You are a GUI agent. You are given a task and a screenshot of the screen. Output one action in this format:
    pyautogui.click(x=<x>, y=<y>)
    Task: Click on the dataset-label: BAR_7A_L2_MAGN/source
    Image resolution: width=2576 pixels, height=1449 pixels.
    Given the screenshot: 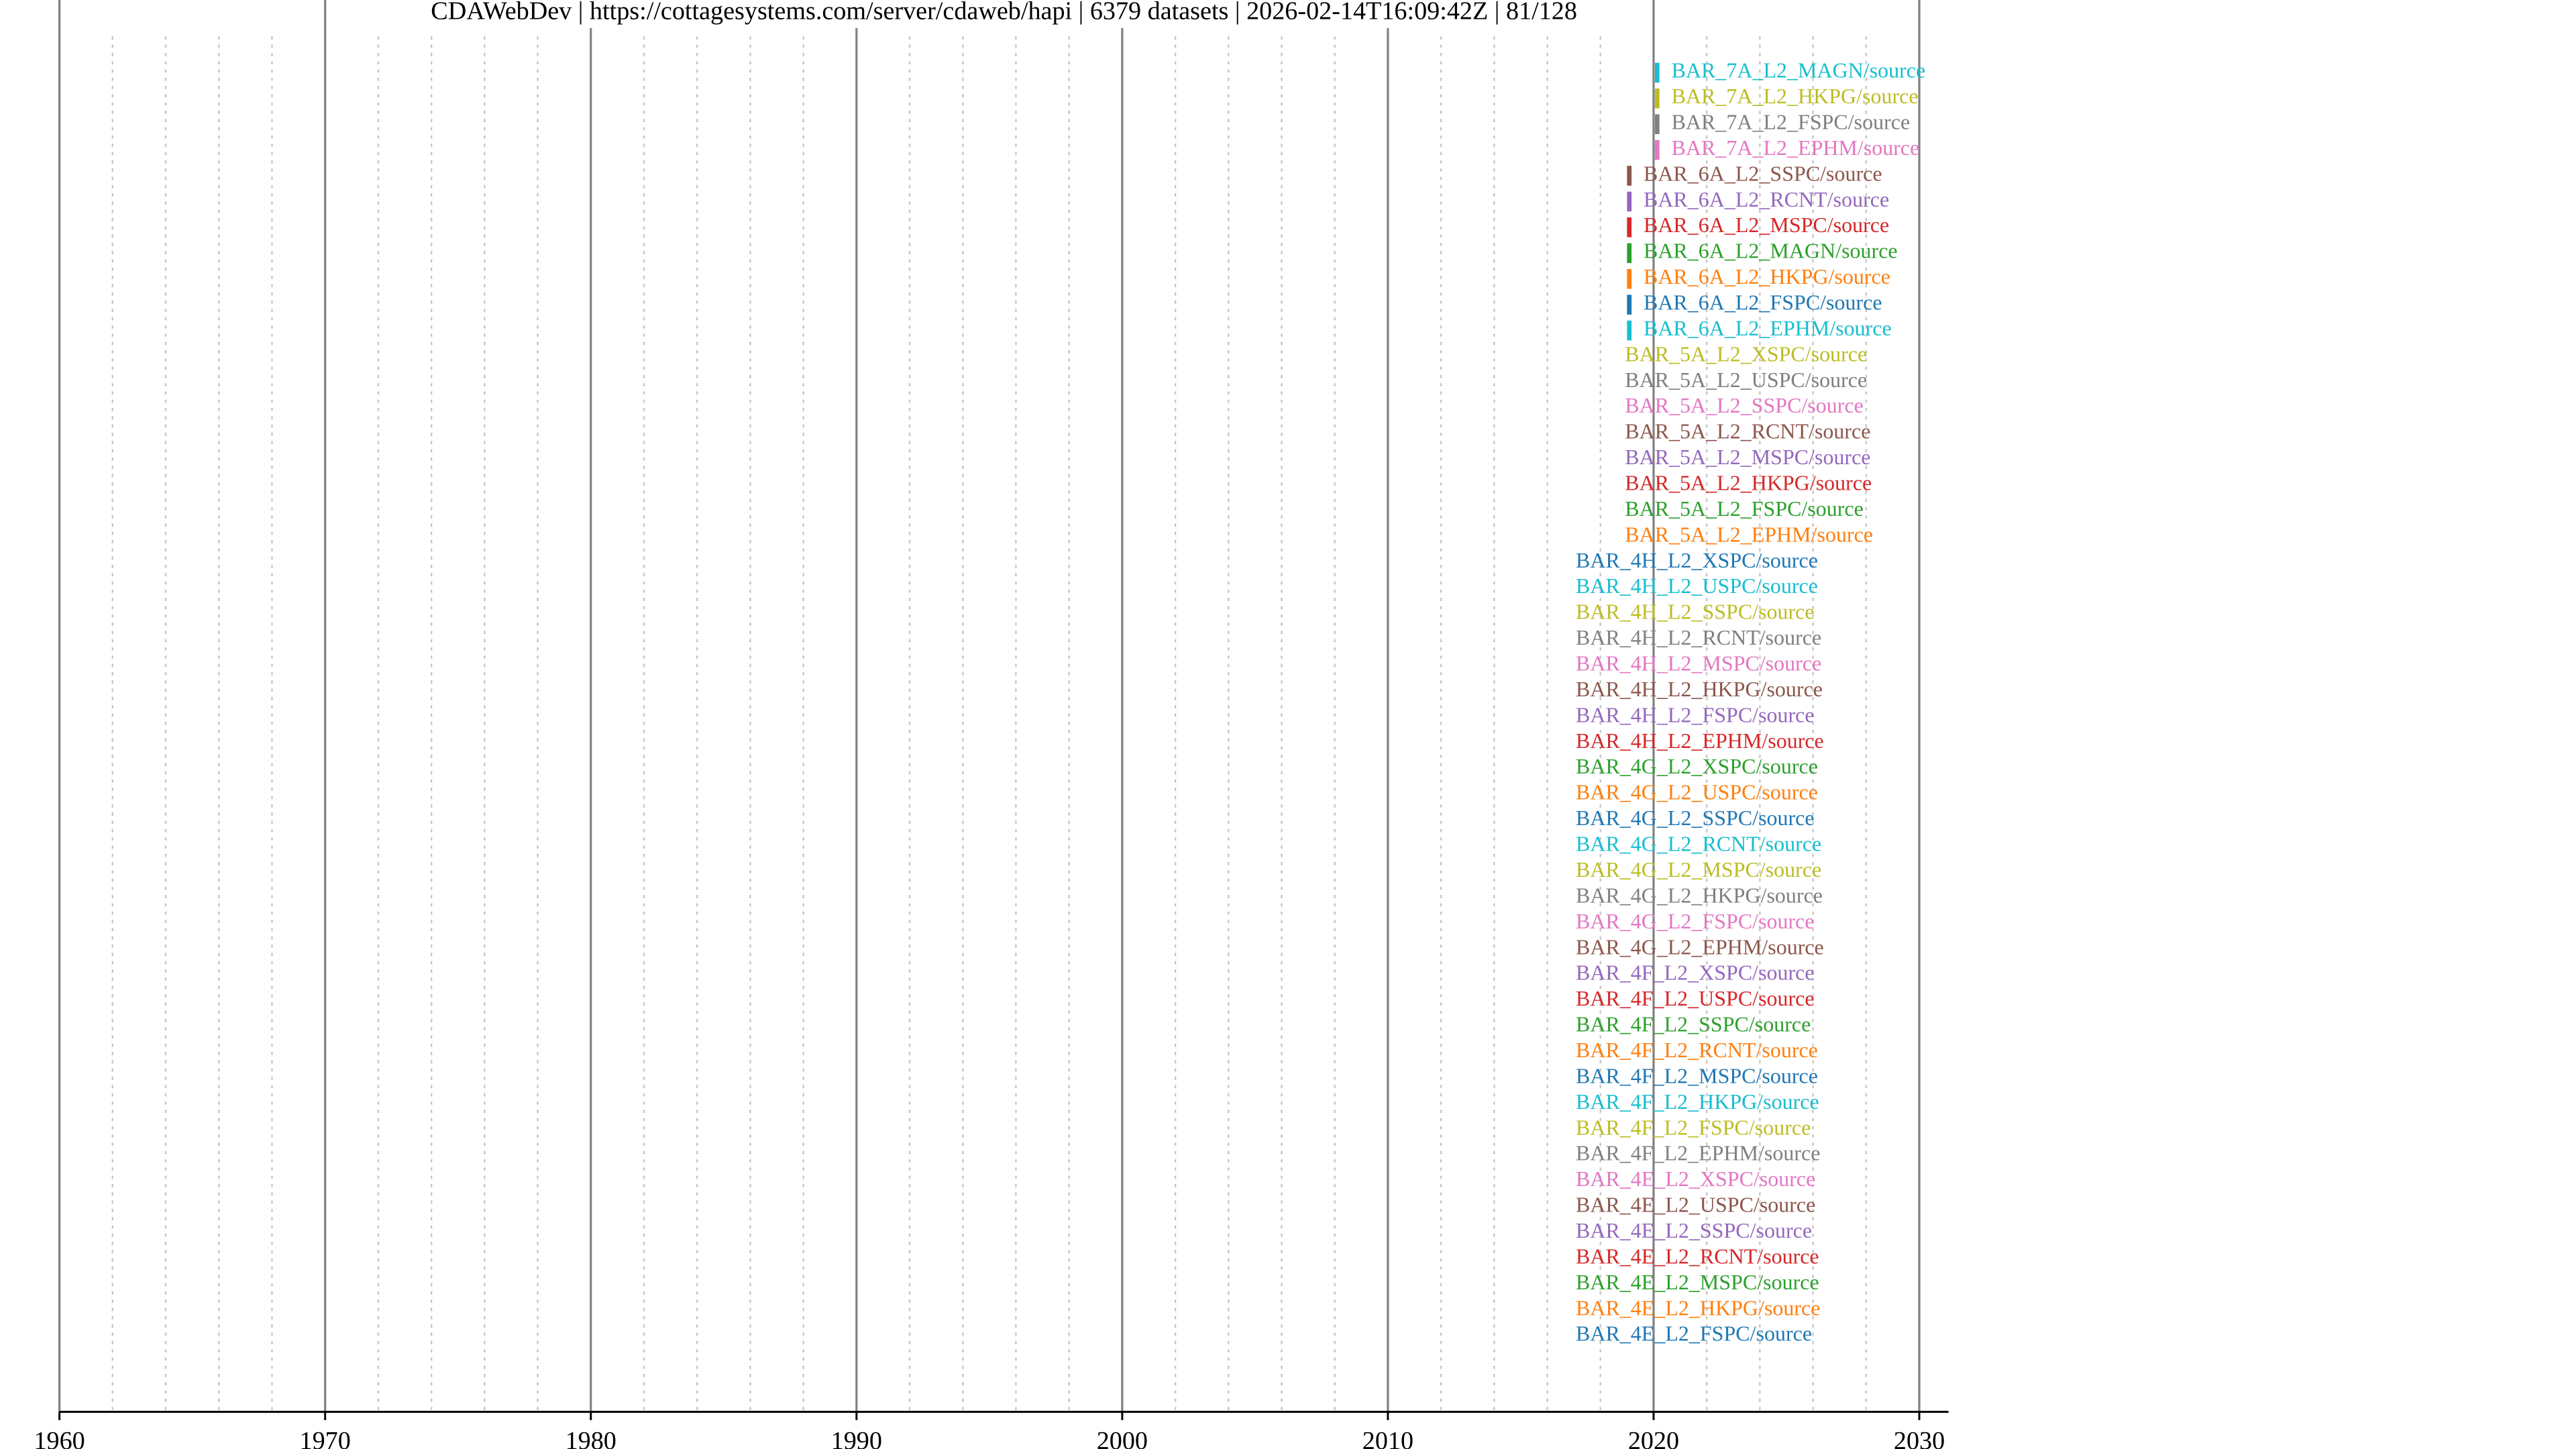 What is the action you would take?
    pyautogui.click(x=1799, y=70)
    